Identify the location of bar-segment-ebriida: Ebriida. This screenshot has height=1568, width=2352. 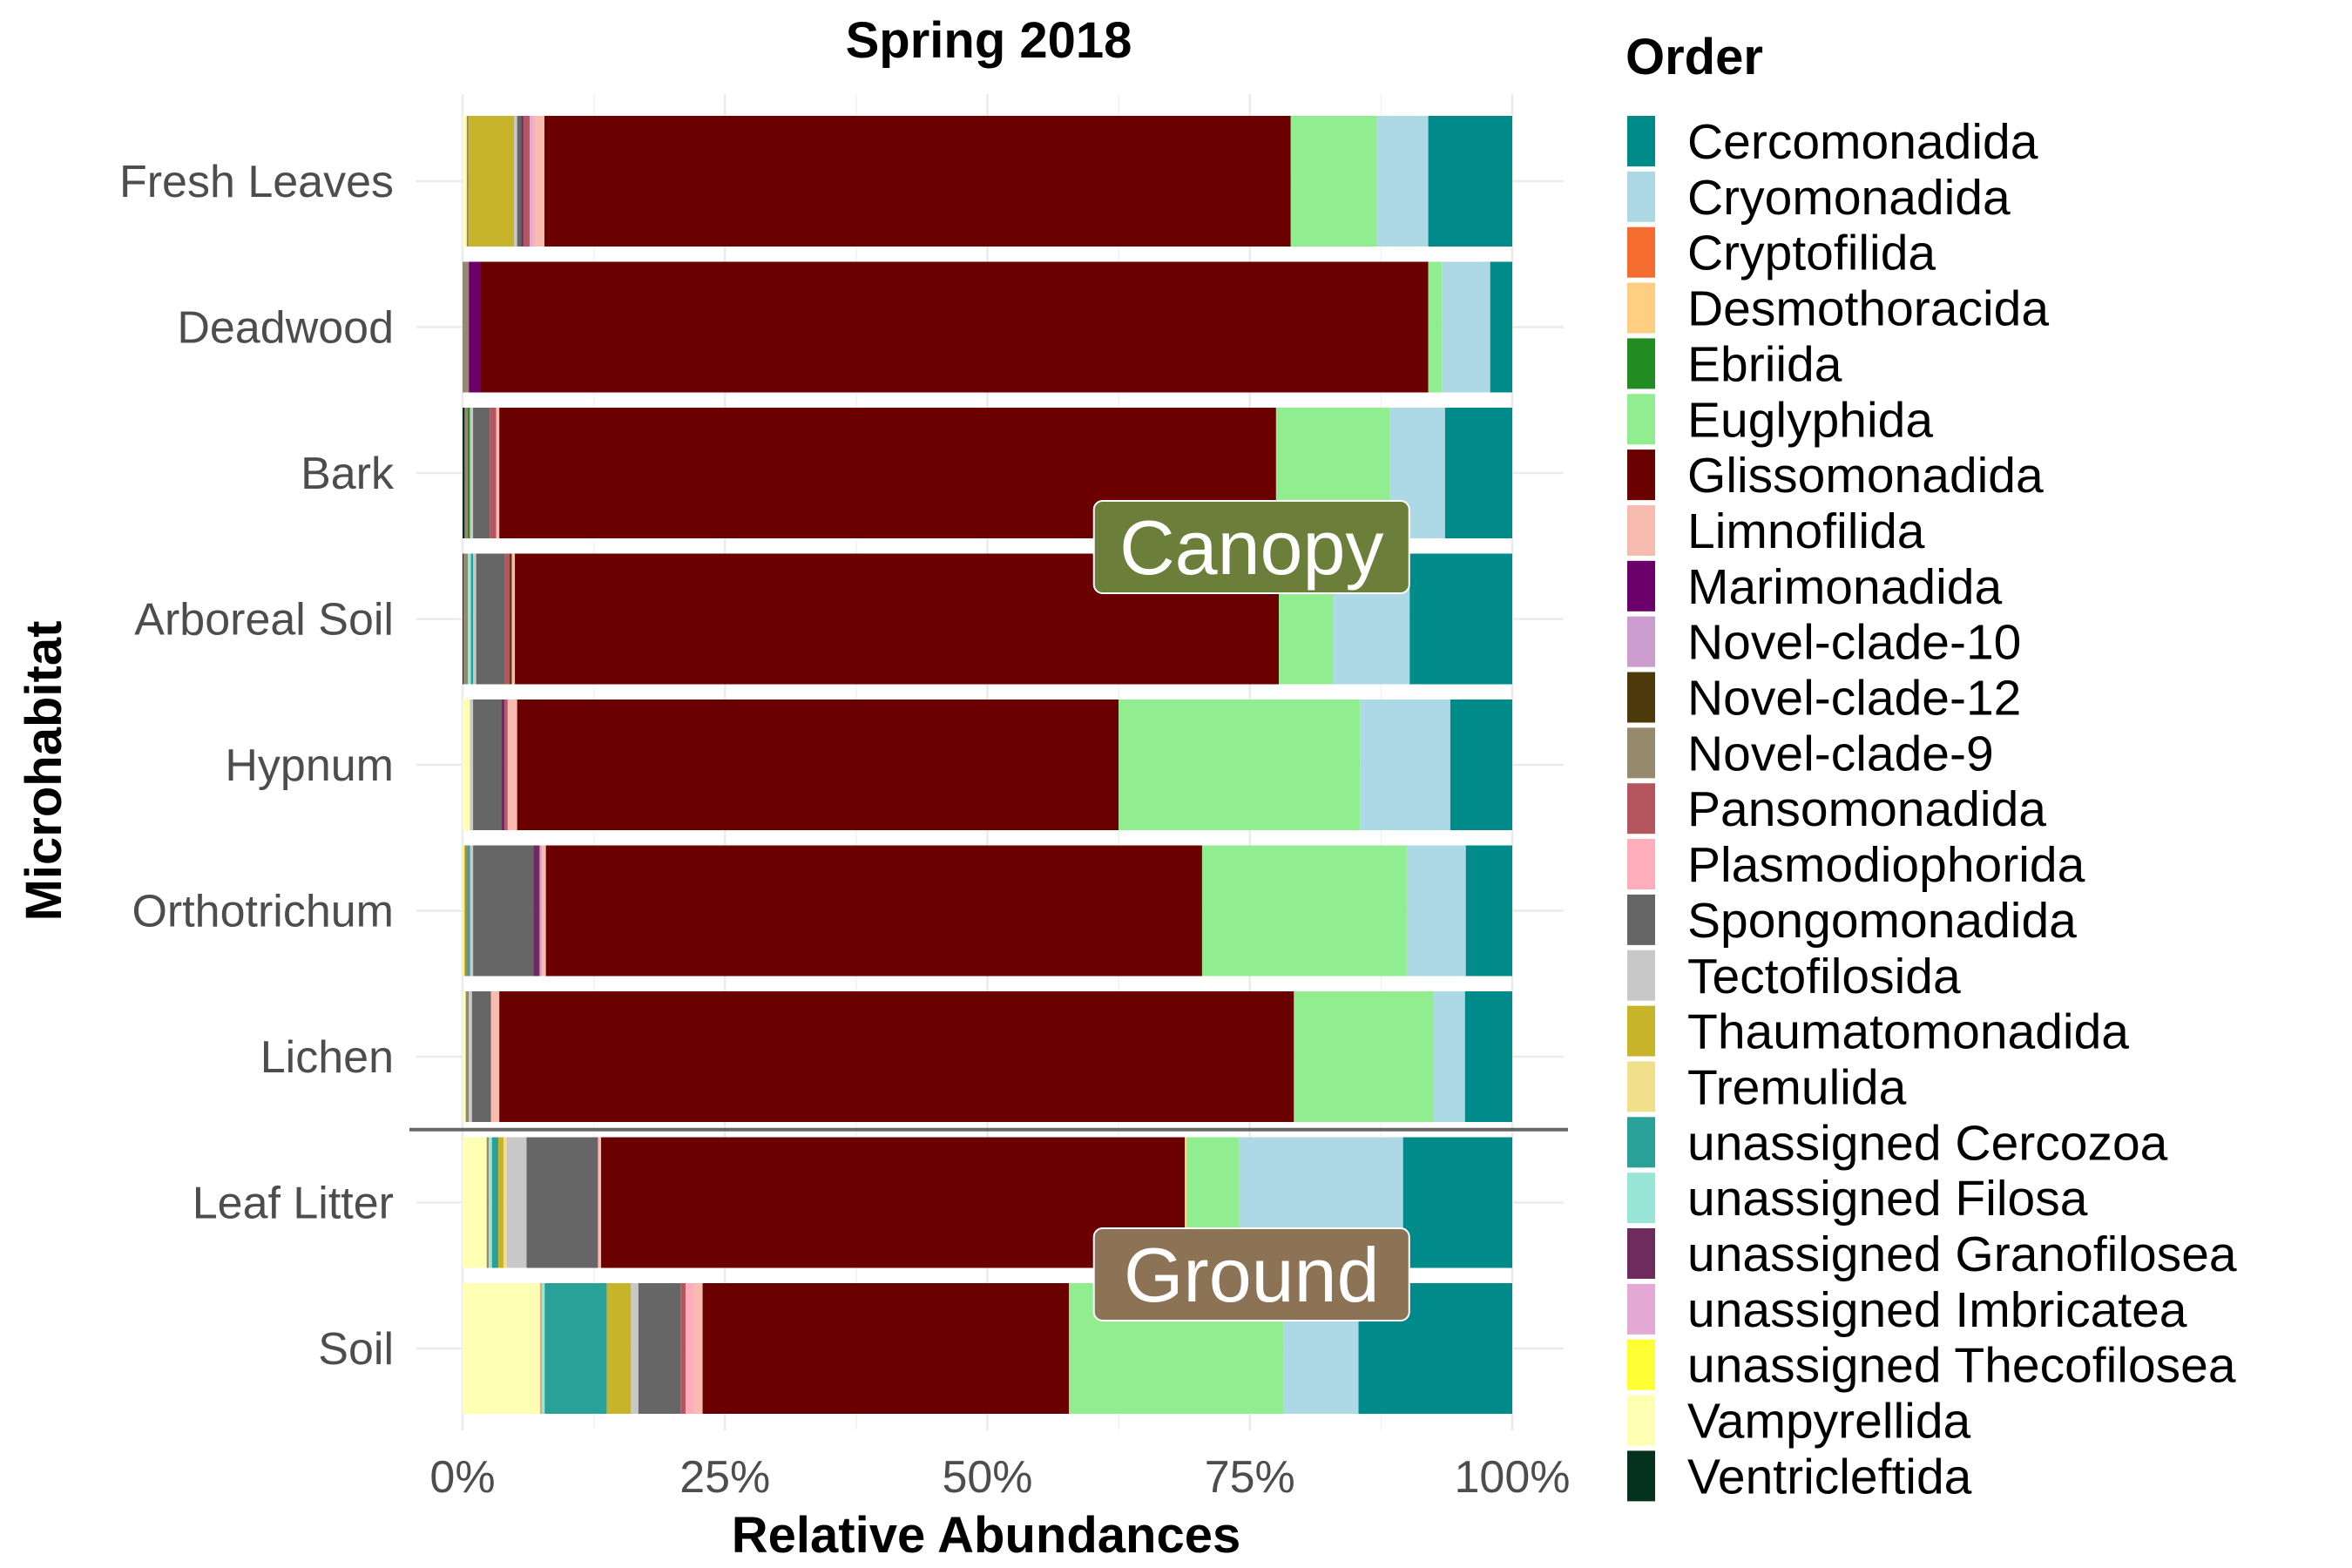
(469, 473).